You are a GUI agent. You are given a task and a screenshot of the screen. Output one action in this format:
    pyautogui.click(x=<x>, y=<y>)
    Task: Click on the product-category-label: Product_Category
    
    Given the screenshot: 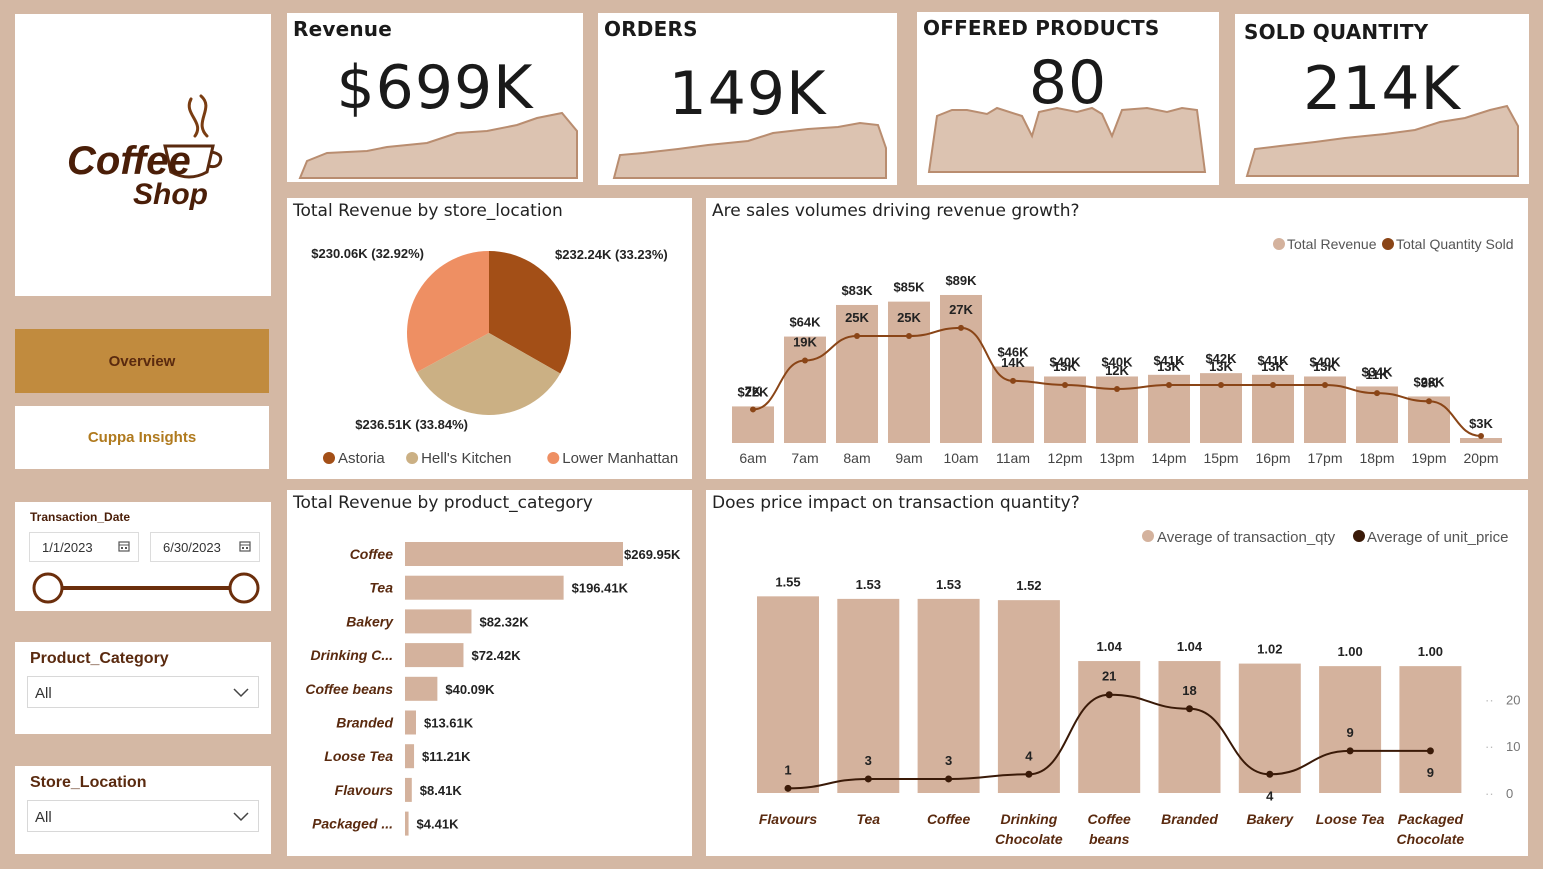 What is the action you would take?
    pyautogui.click(x=99, y=658)
    